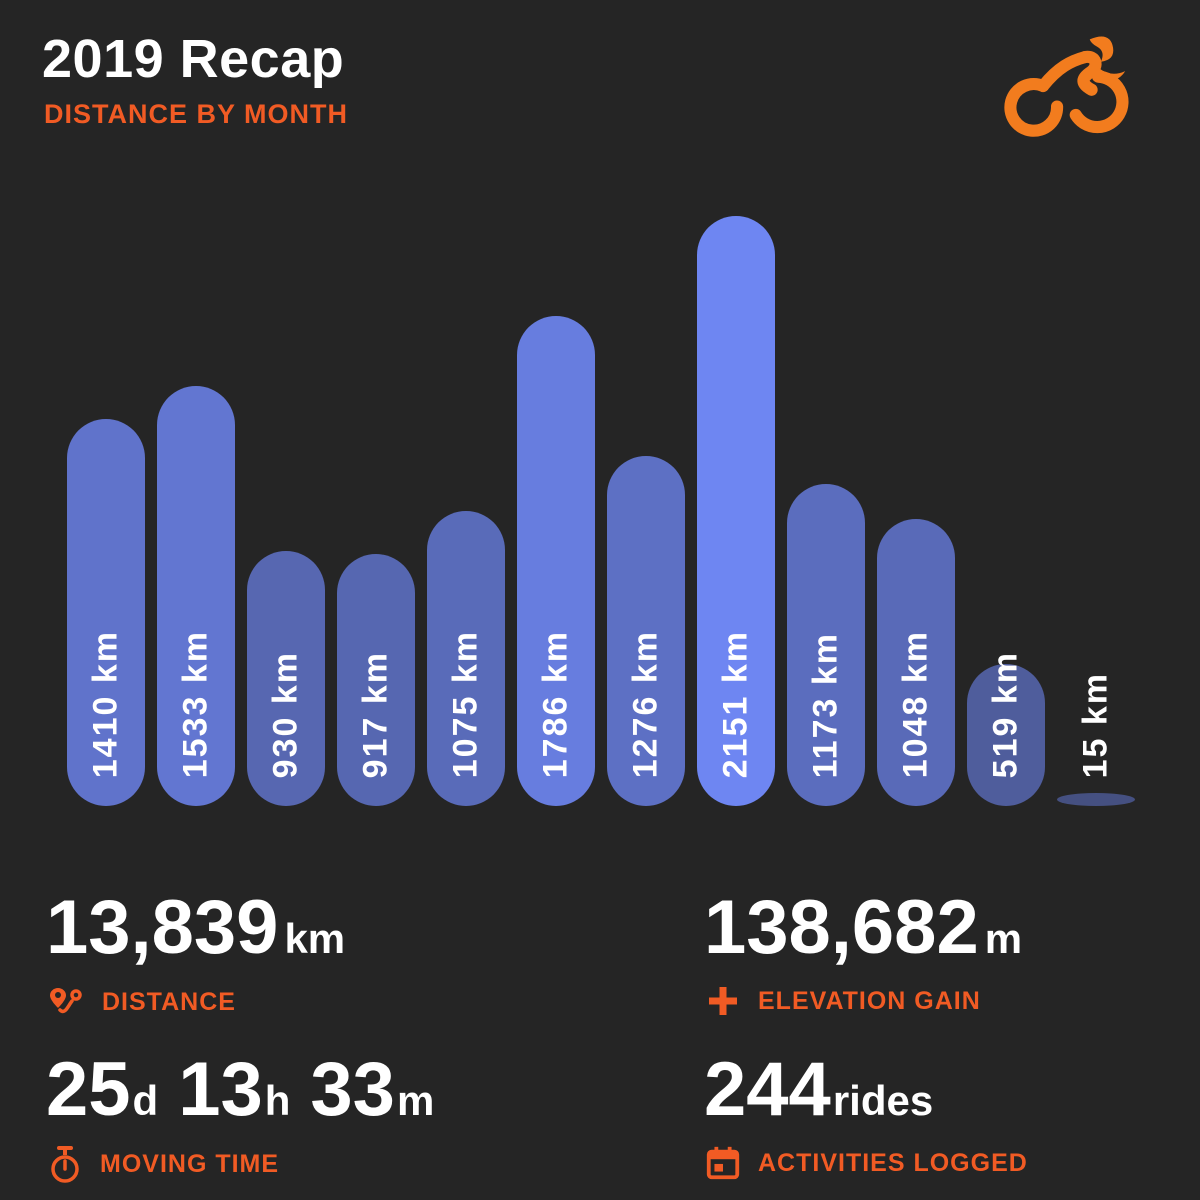 Image resolution: width=1200 pixels, height=1200 pixels. I want to click on bar-month-9: 1173 km, so click(826, 511).